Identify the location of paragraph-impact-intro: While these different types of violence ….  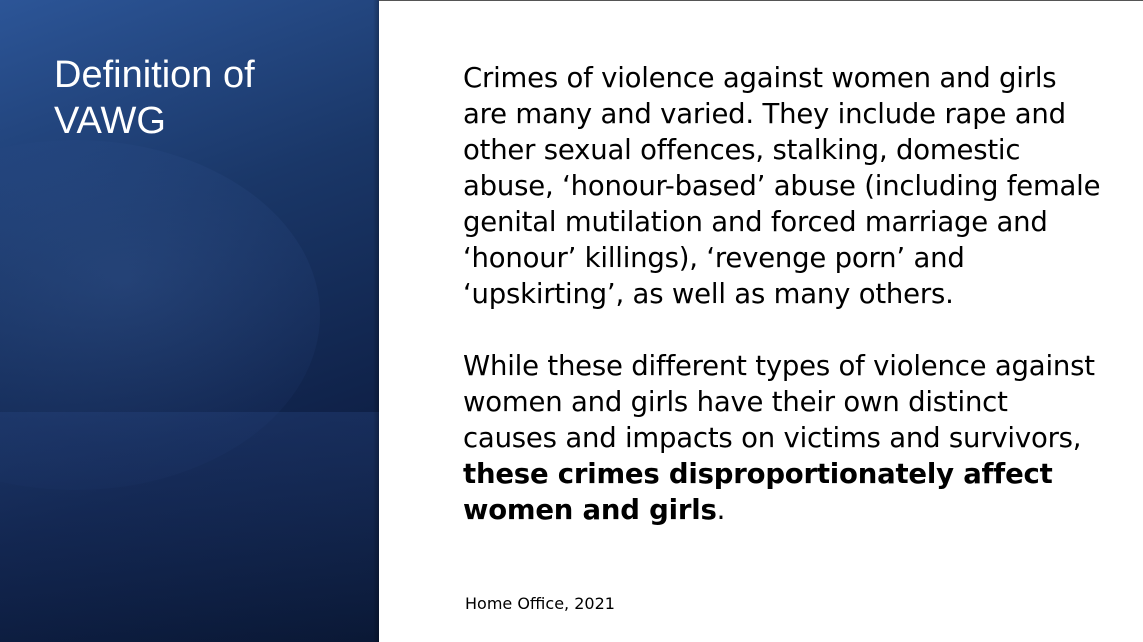
(779, 402).